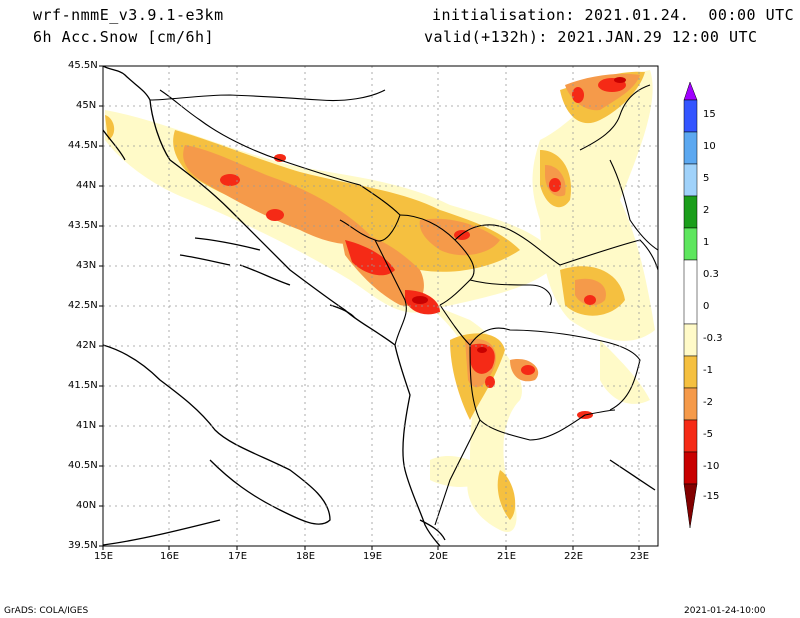 Image resolution: width=800 pixels, height=618 pixels. Describe the element at coordinates (86, 265) in the screenshot. I see `lat-label: 43N` at that location.